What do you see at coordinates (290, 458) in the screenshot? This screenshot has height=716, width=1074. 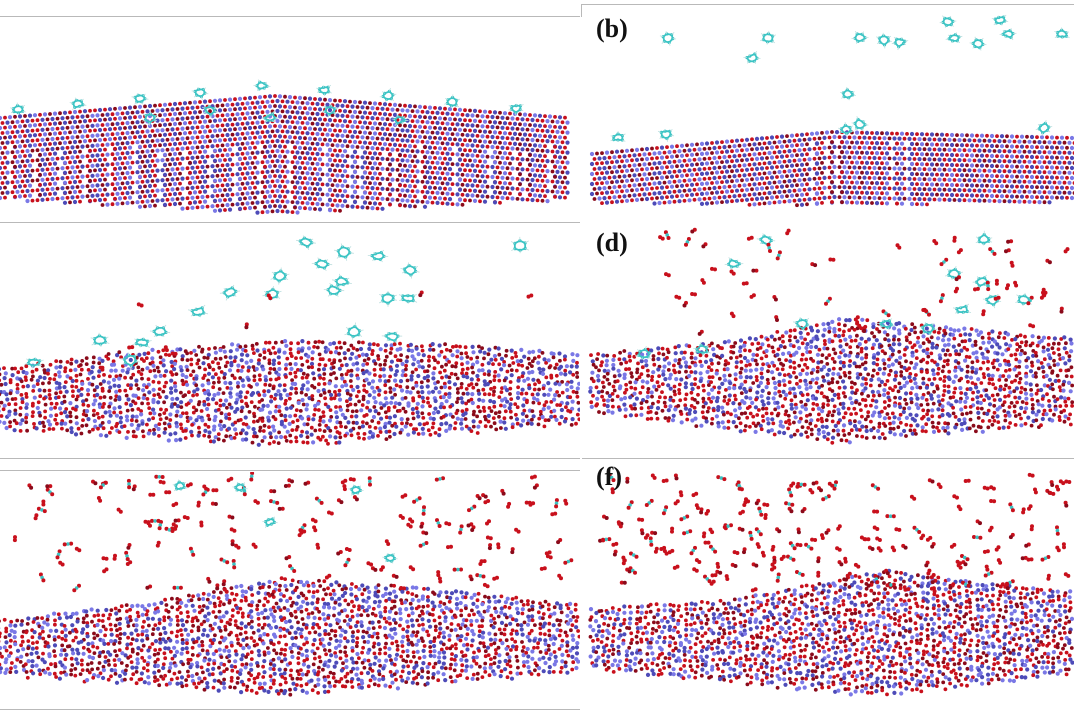 I see `frame-mid2-left` at bounding box center [290, 458].